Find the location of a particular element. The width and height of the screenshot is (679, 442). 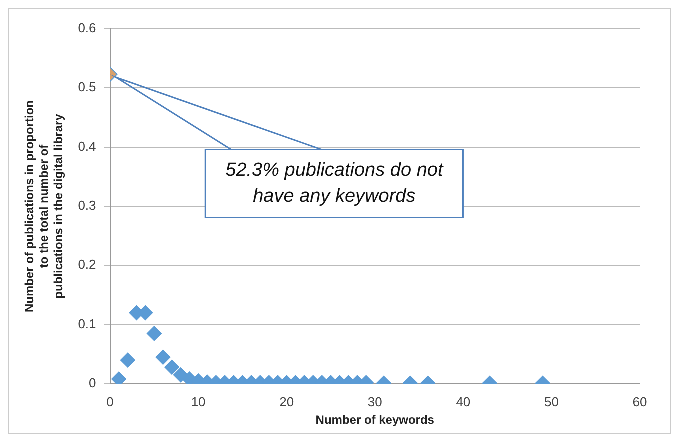

y-tick-label: 0.6 is located at coordinates (87, 28).